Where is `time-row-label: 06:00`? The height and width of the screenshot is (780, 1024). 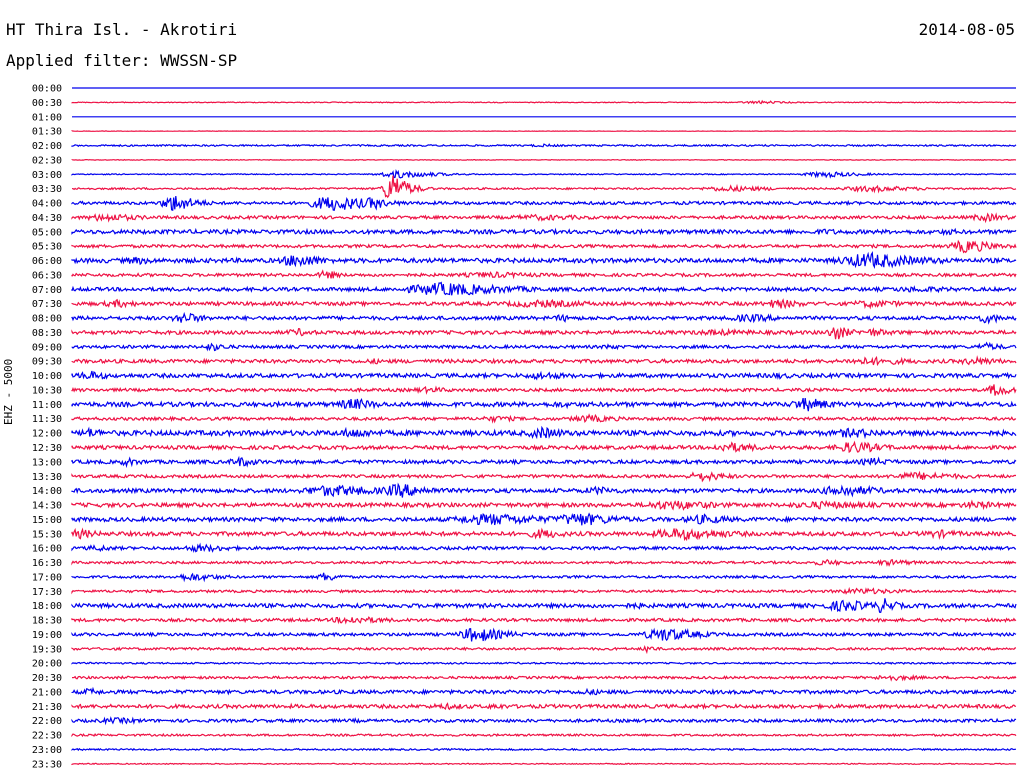
time-row-label: 06:00 is located at coordinates (47, 261).